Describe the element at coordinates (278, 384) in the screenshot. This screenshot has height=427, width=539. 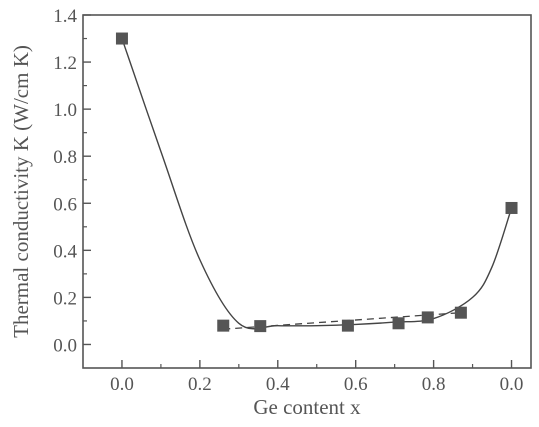
I see `x-tick-label-2: 0.4` at that location.